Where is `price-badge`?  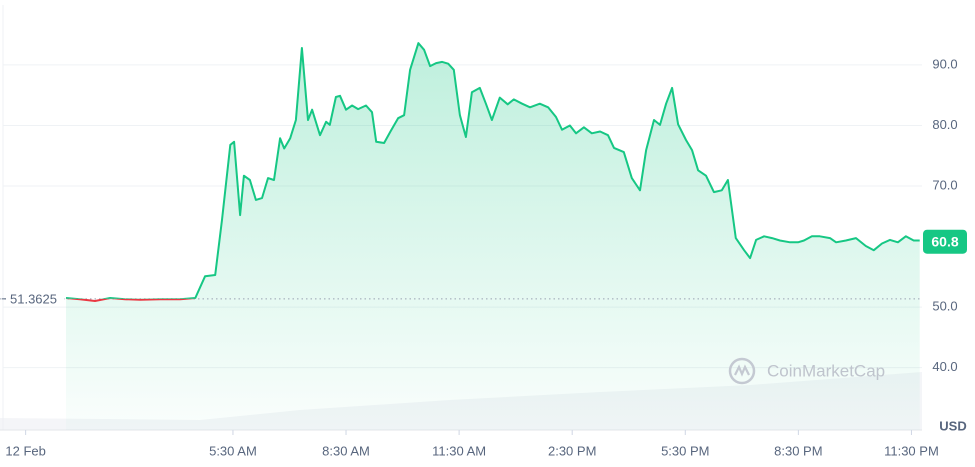 price-badge is located at coordinates (945, 241).